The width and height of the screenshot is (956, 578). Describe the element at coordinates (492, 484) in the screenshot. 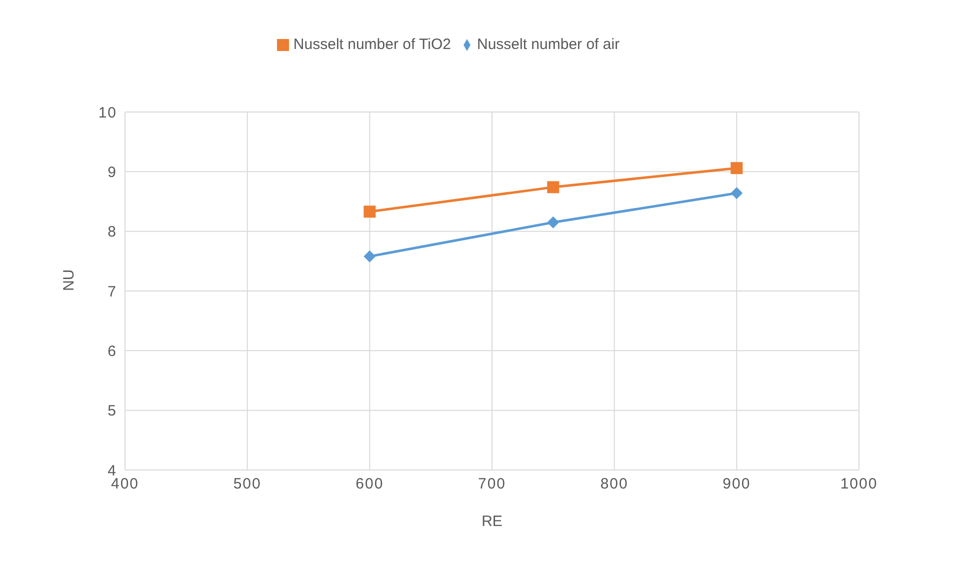

I see `x-tick-label: 700` at that location.